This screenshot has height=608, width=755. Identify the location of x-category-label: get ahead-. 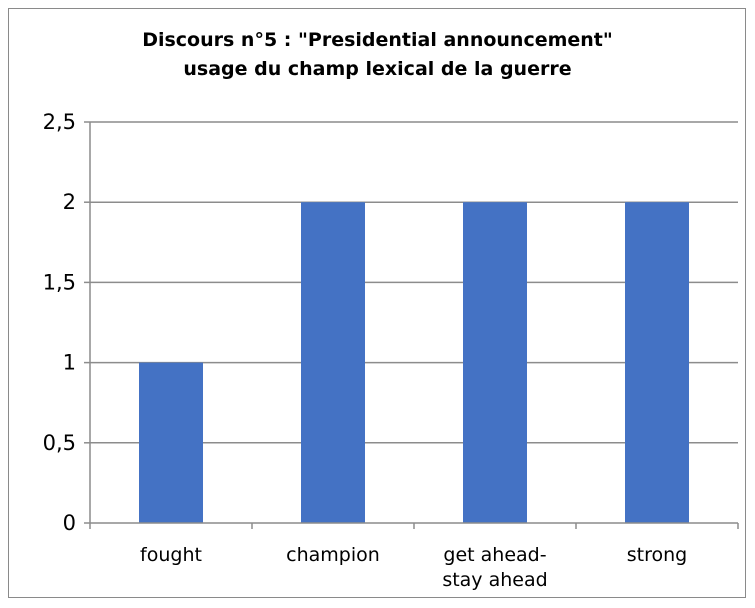
(494, 555).